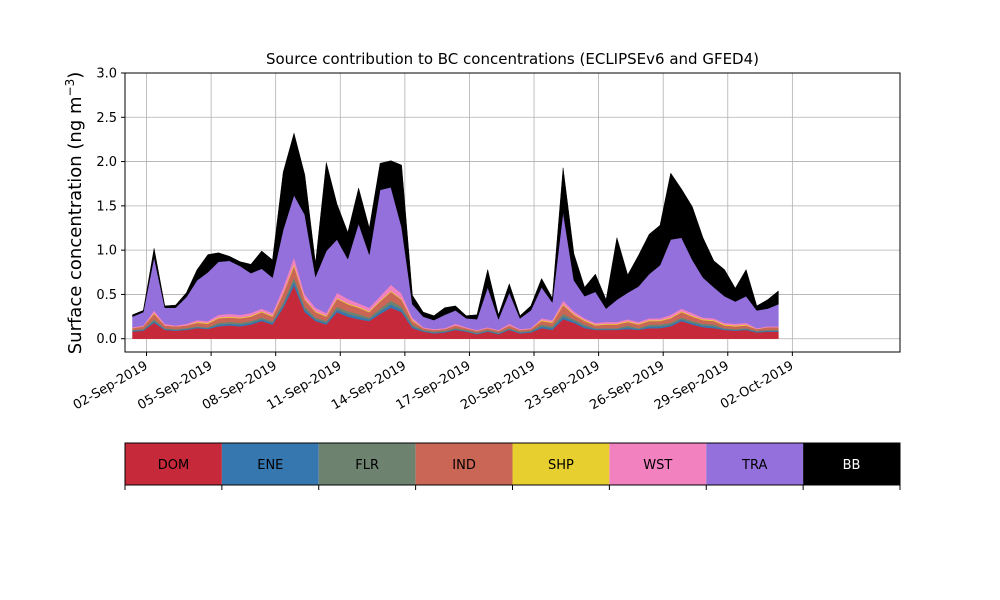 This screenshot has height=600, width=1000. I want to click on legend-swatch-dom, so click(173, 464).